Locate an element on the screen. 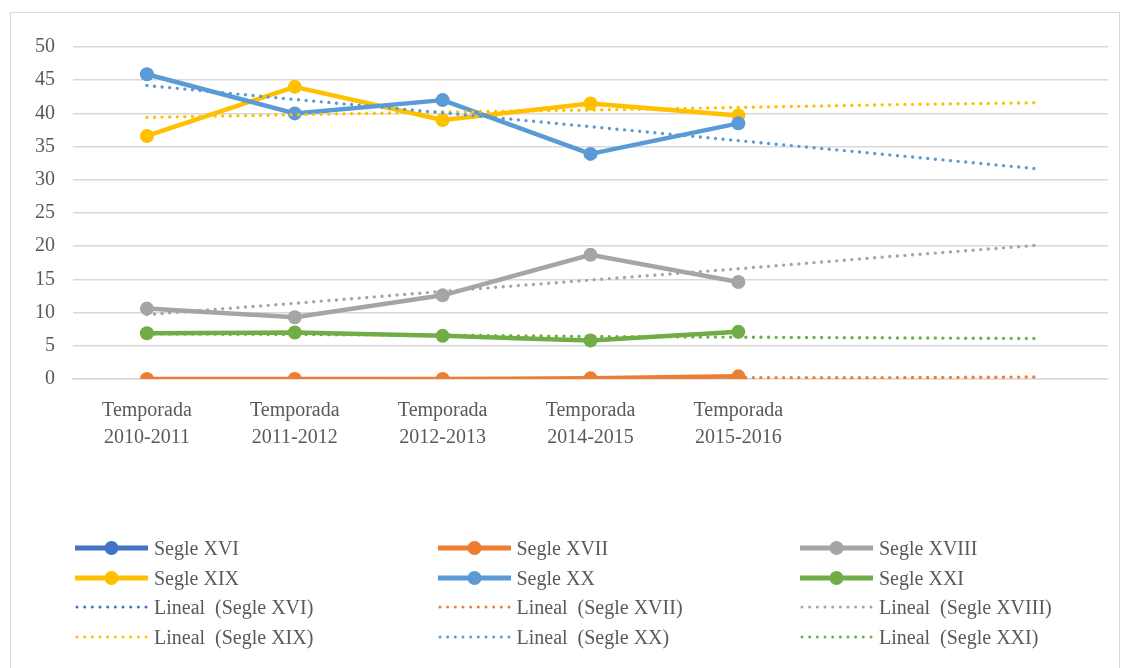 The width and height of the screenshot is (1131, 668). y-tick-label: 40 is located at coordinates (45, 111).